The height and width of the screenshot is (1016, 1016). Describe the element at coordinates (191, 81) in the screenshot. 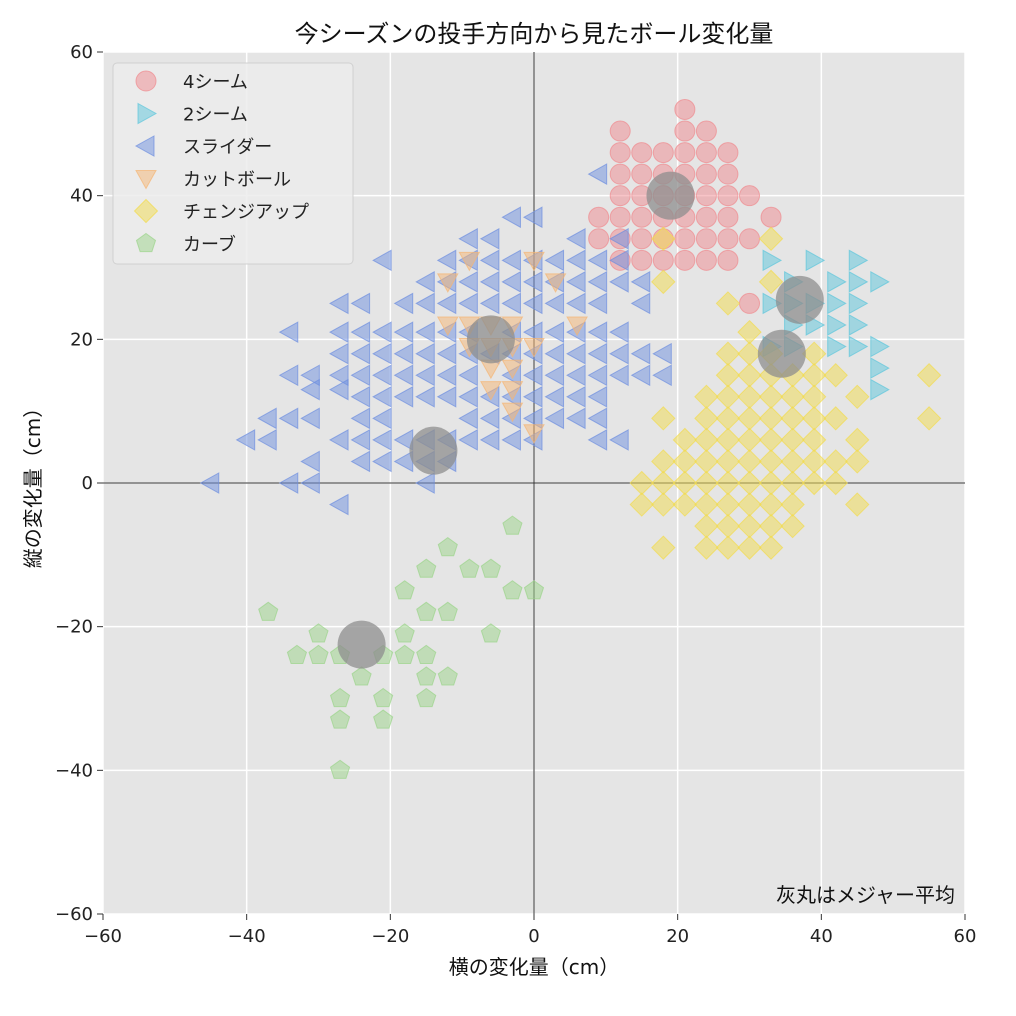

I see `legend-item: 4シーム` at that location.